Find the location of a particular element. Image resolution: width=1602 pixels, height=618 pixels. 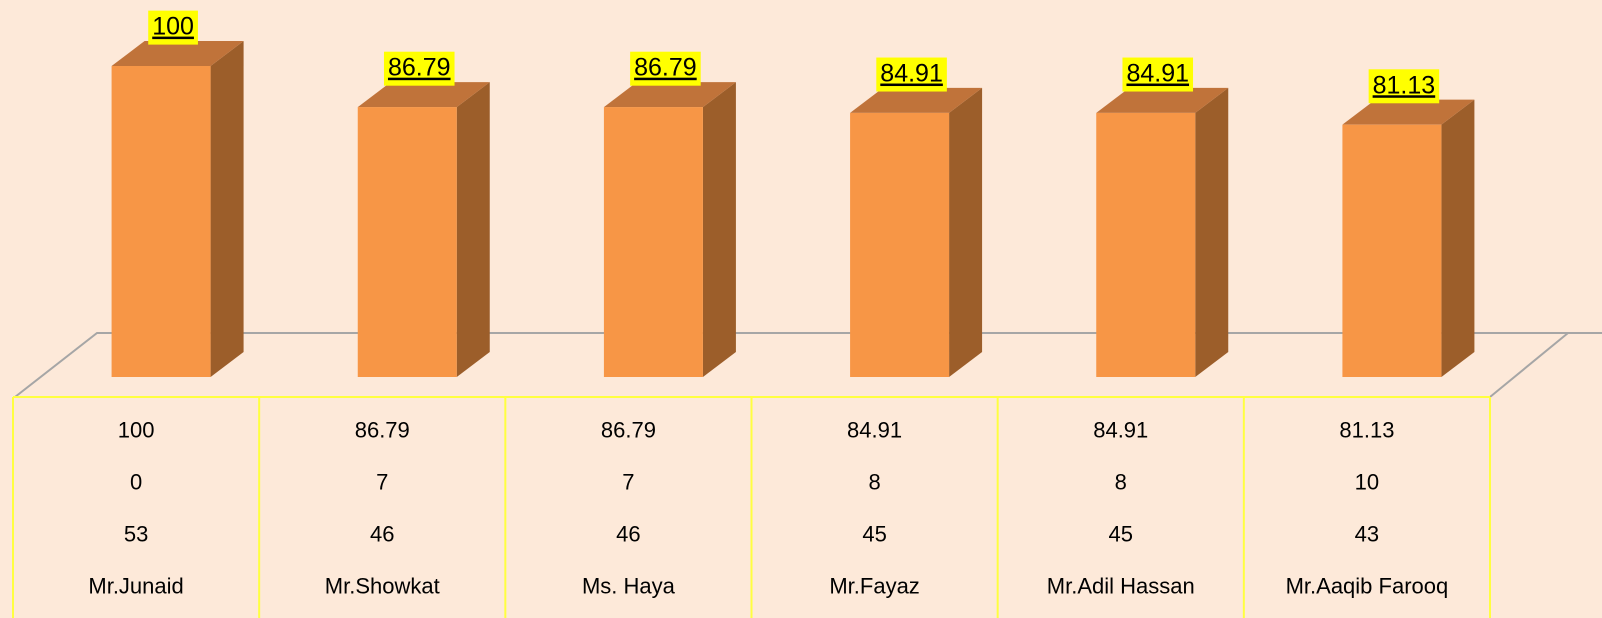

table-cell: 0 is located at coordinates (136, 482).